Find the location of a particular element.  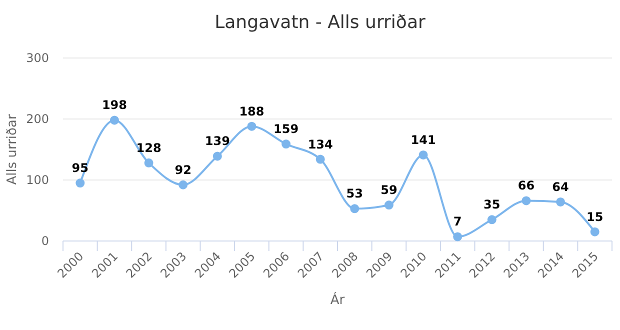

y-tick-label: 300 is located at coordinates (37, 58).